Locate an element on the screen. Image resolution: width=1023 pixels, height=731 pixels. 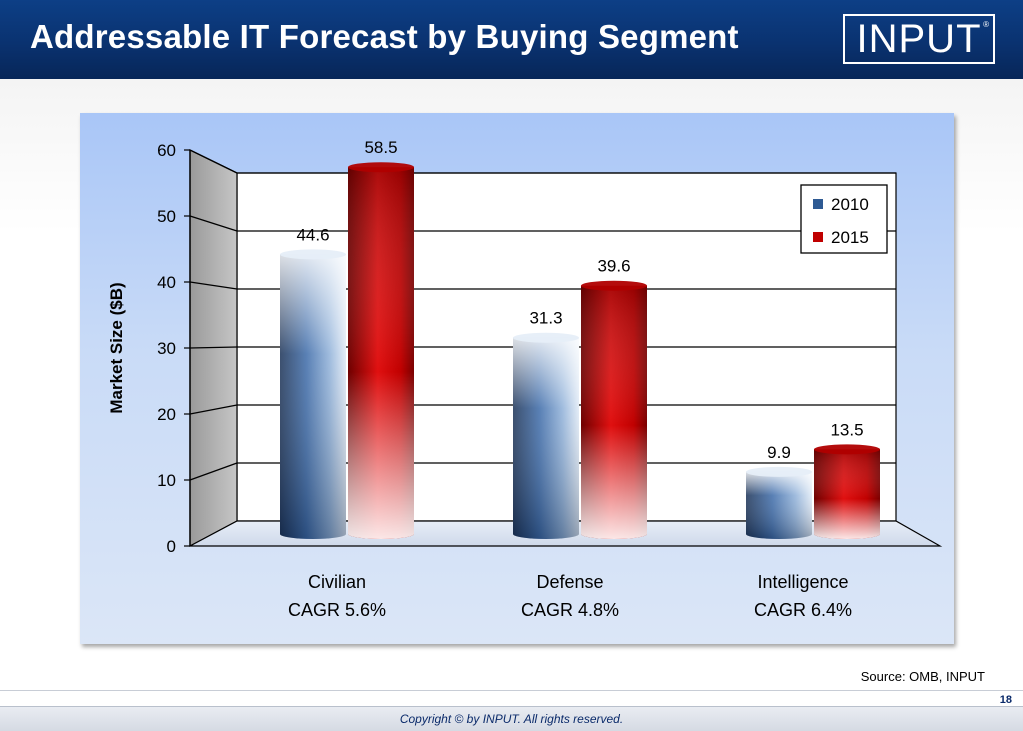
category-label: Defense is located at coordinates (569, 582).